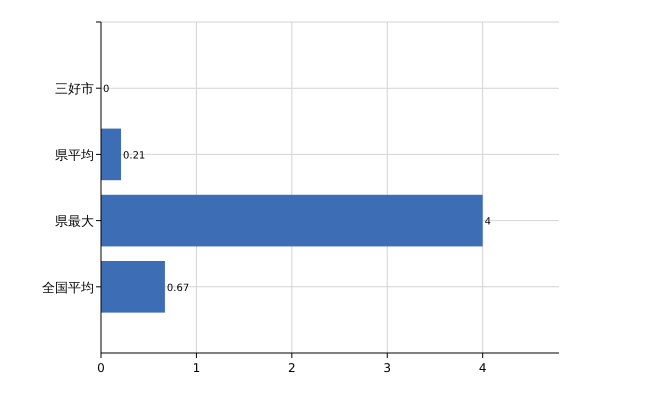 Image resolution: width=650 pixels, height=400 pixels. Describe the element at coordinates (68, 288) in the screenshot. I see `y-tick-label: 全国平均` at that location.